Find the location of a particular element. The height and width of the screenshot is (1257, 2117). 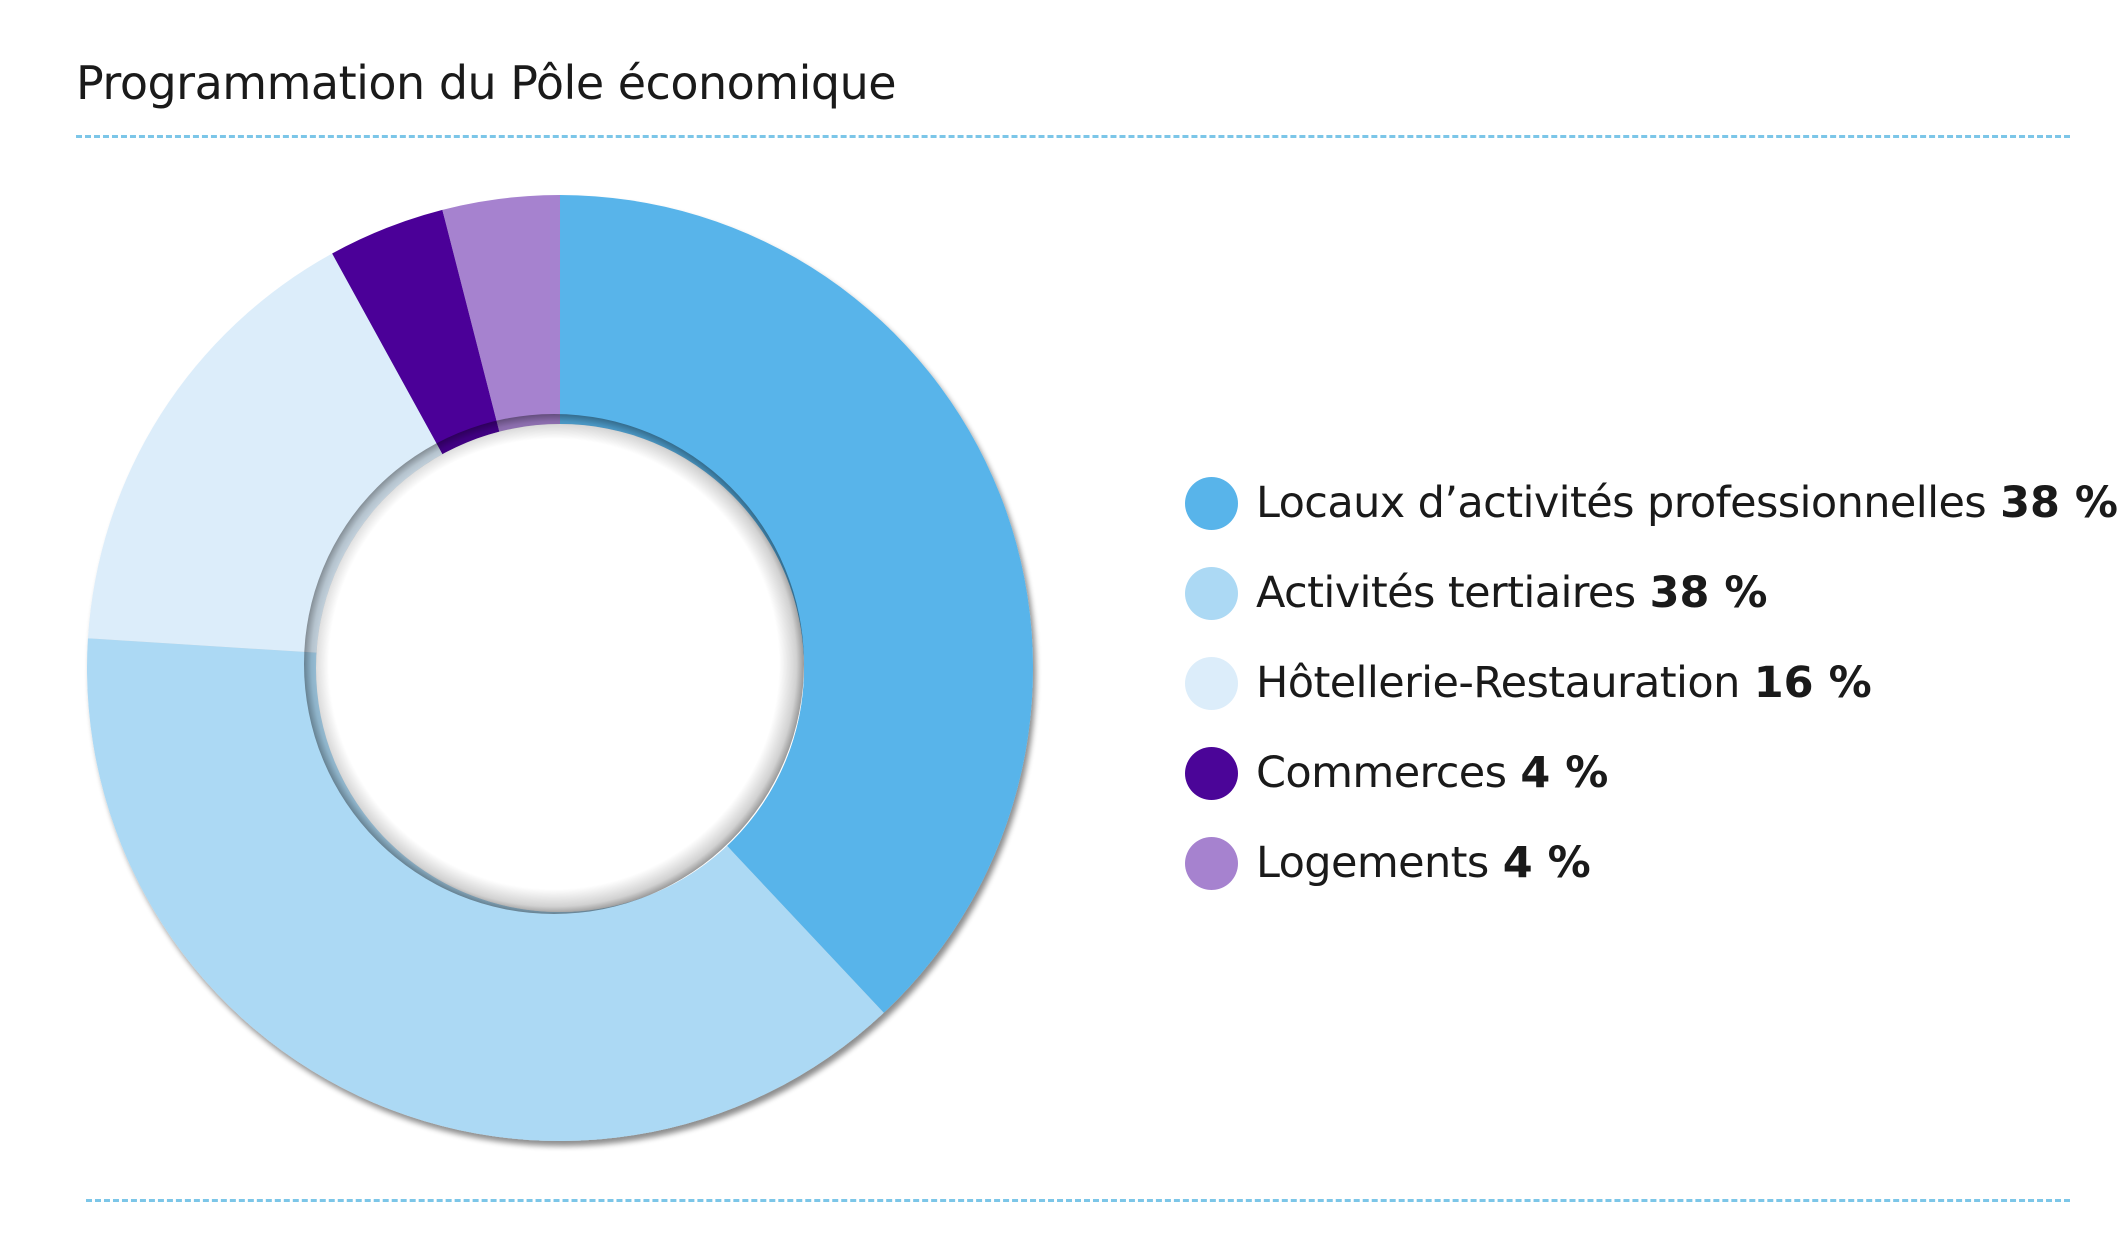

legend-item: Commerces 4 % is located at coordinates (1651, 773).